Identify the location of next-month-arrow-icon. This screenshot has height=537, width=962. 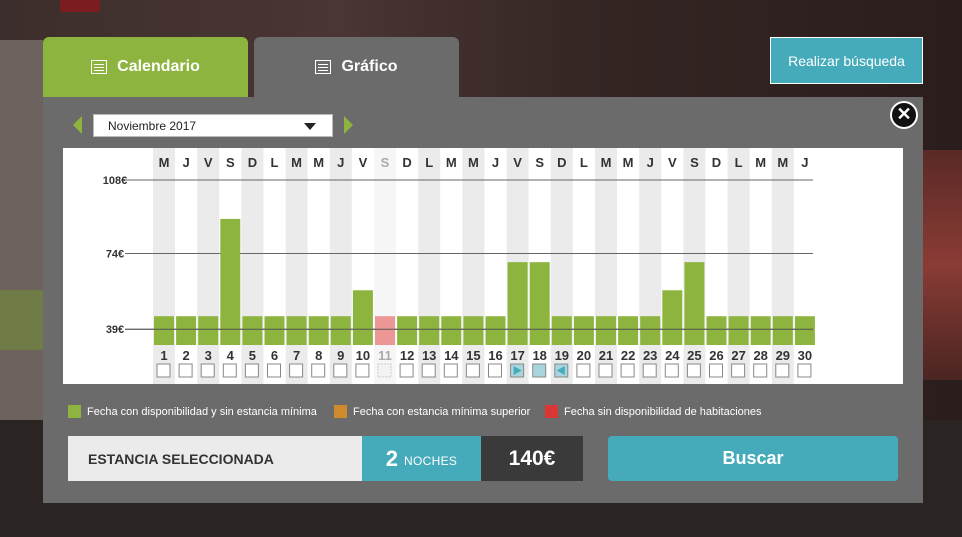
(348, 125).